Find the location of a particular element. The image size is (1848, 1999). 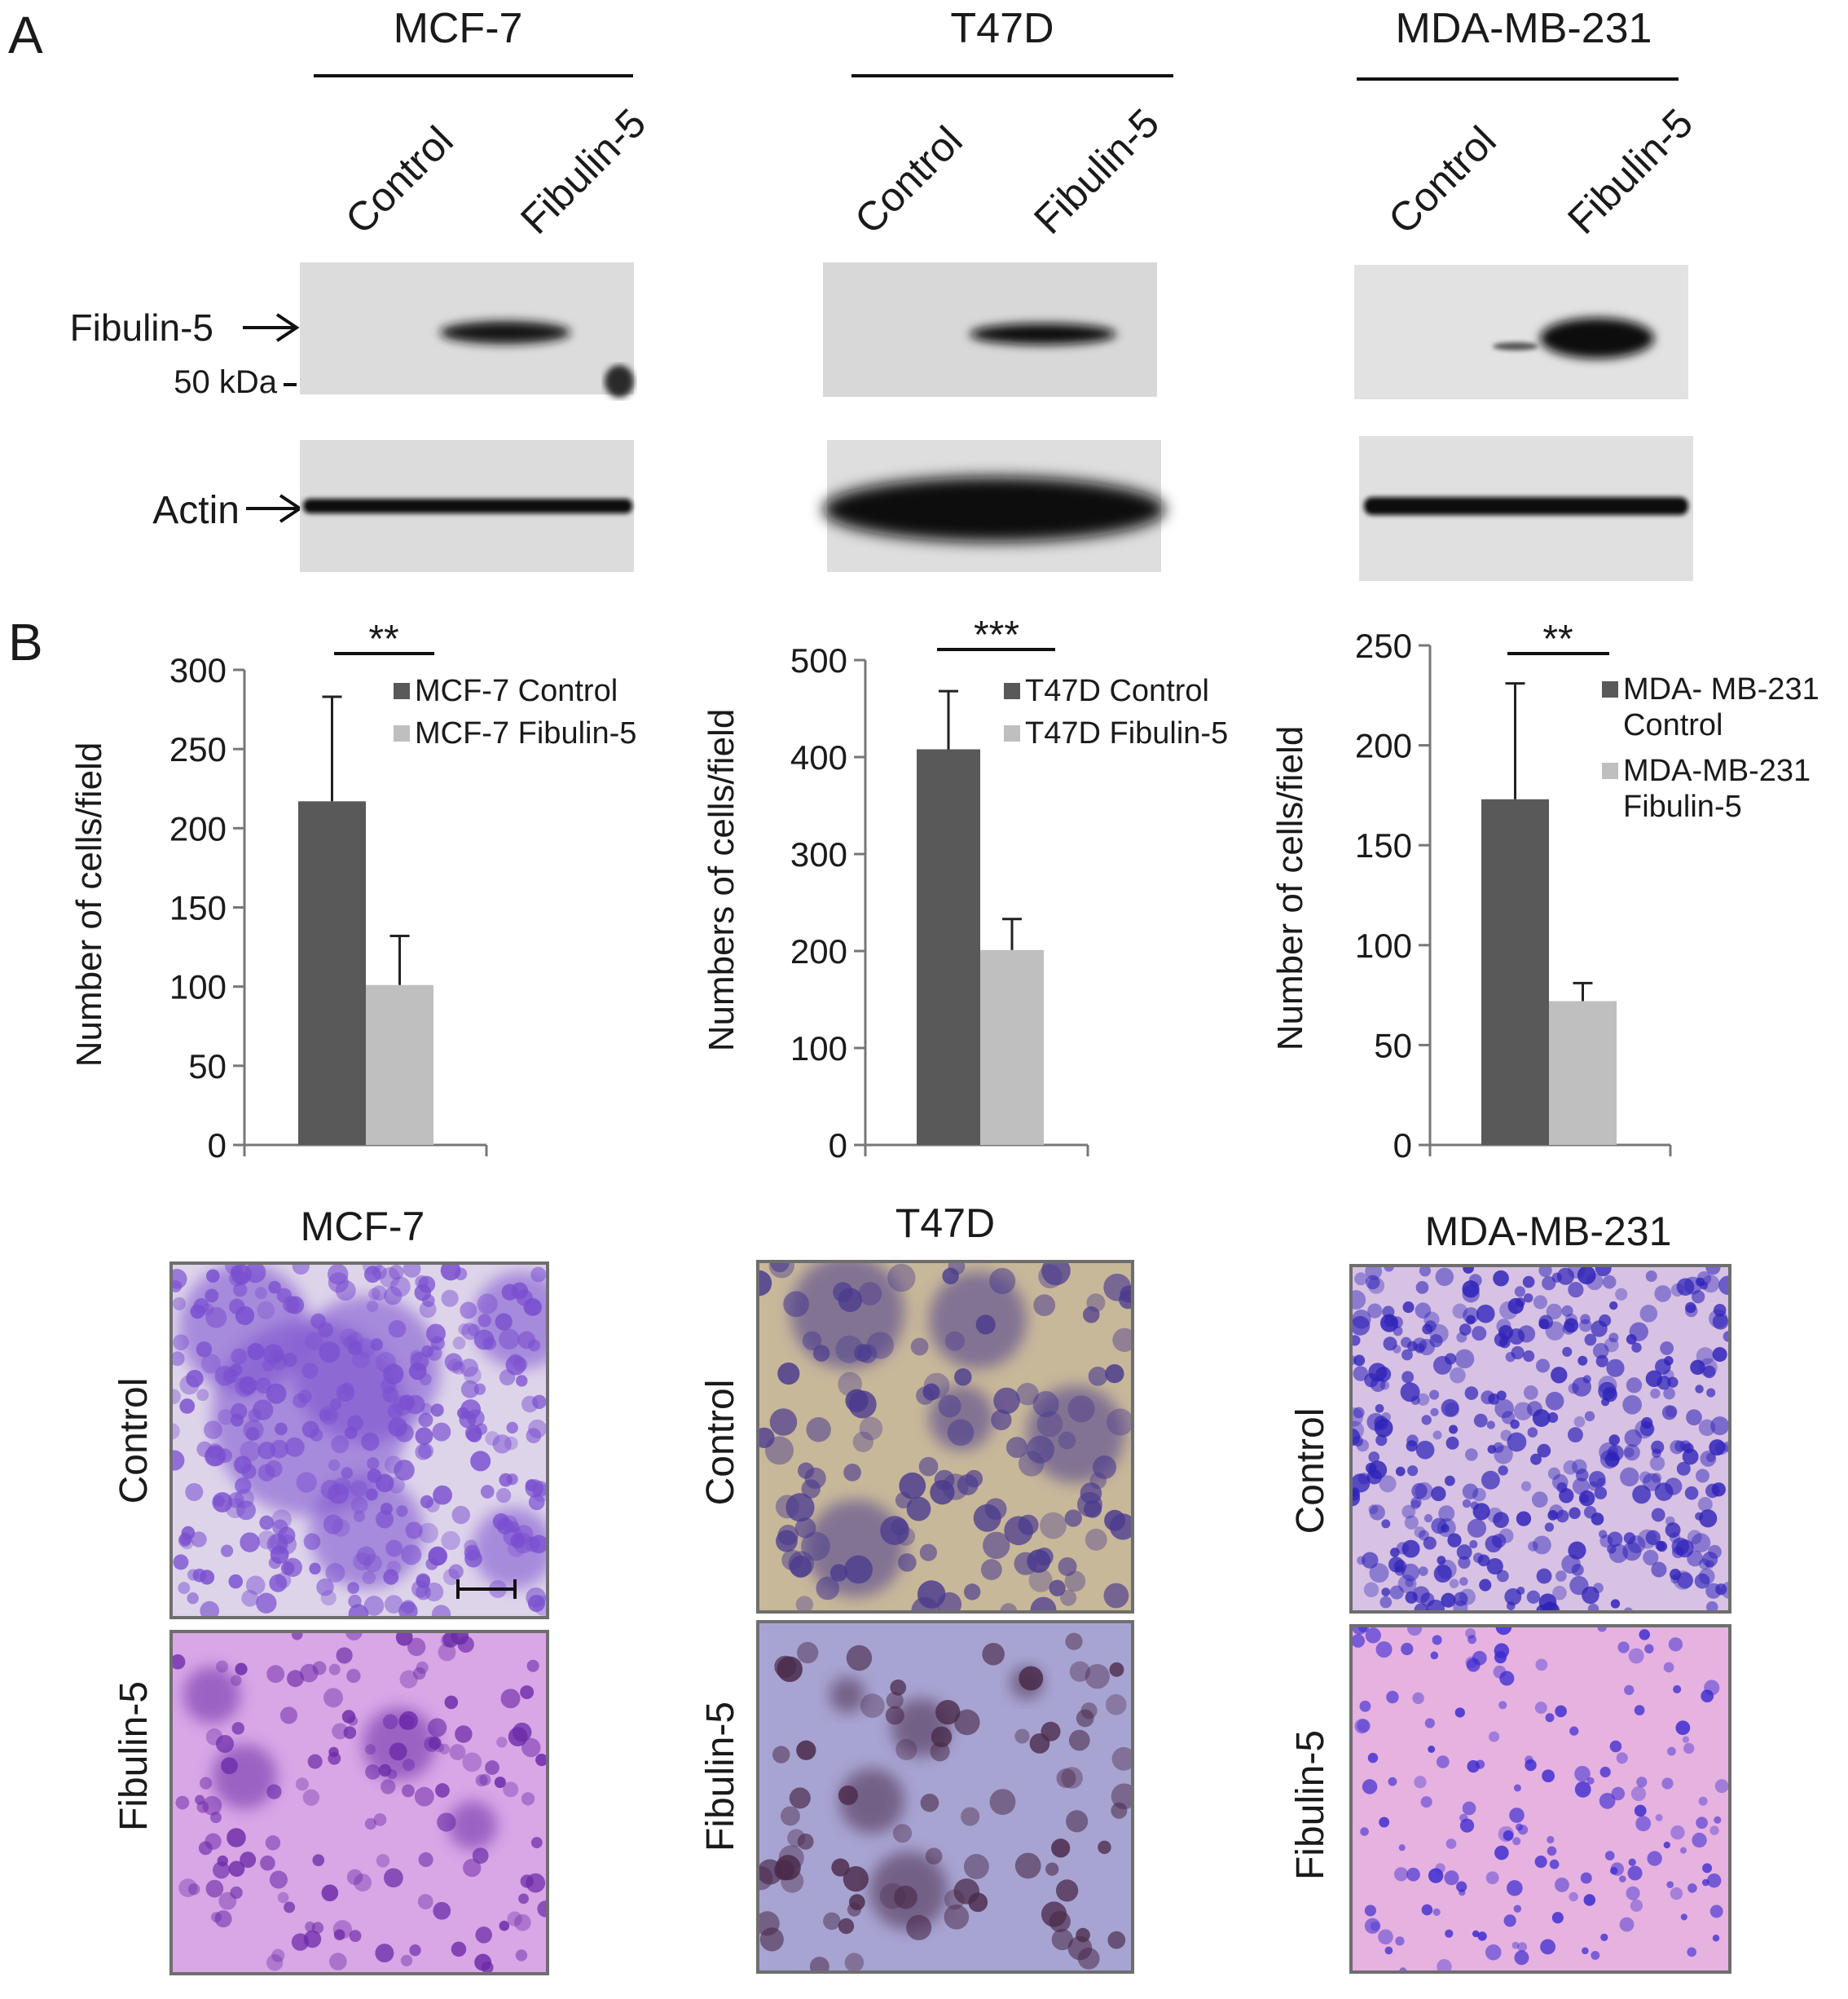

blot-t47d-fibulin5 is located at coordinates (990, 330).